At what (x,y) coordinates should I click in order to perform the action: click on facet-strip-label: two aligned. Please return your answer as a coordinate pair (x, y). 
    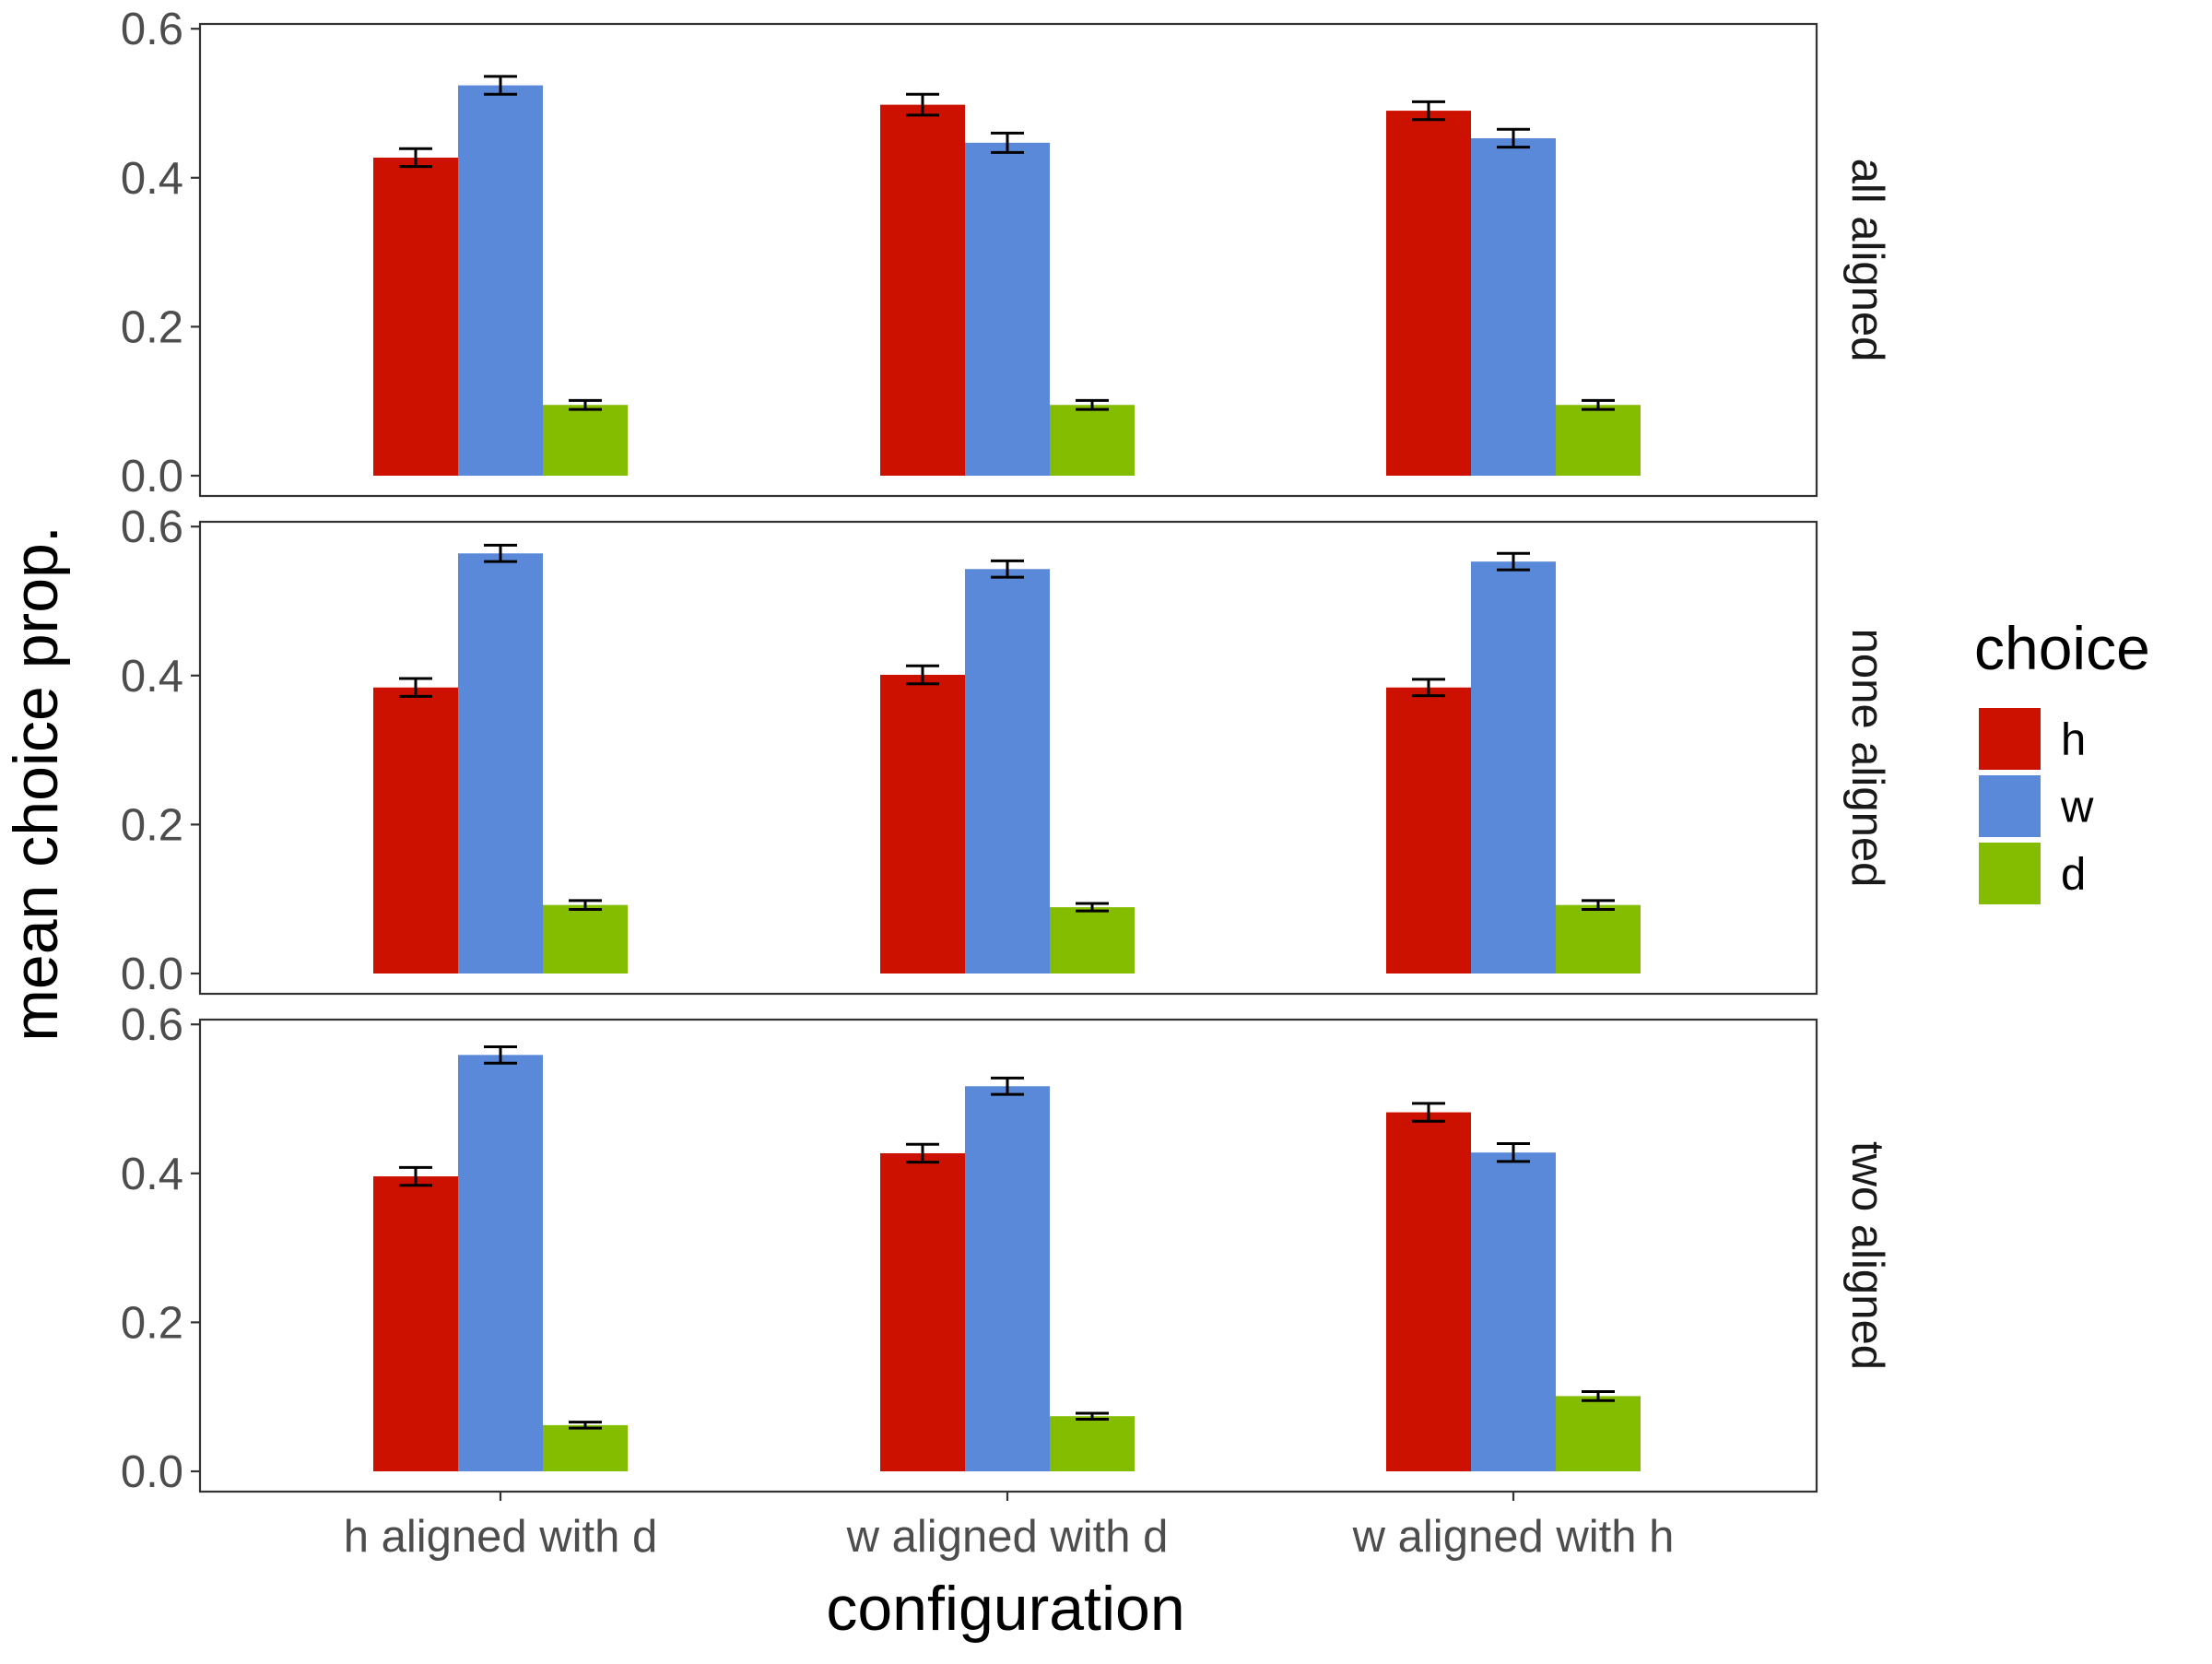
    Looking at the image, I should click on (1867, 1255).